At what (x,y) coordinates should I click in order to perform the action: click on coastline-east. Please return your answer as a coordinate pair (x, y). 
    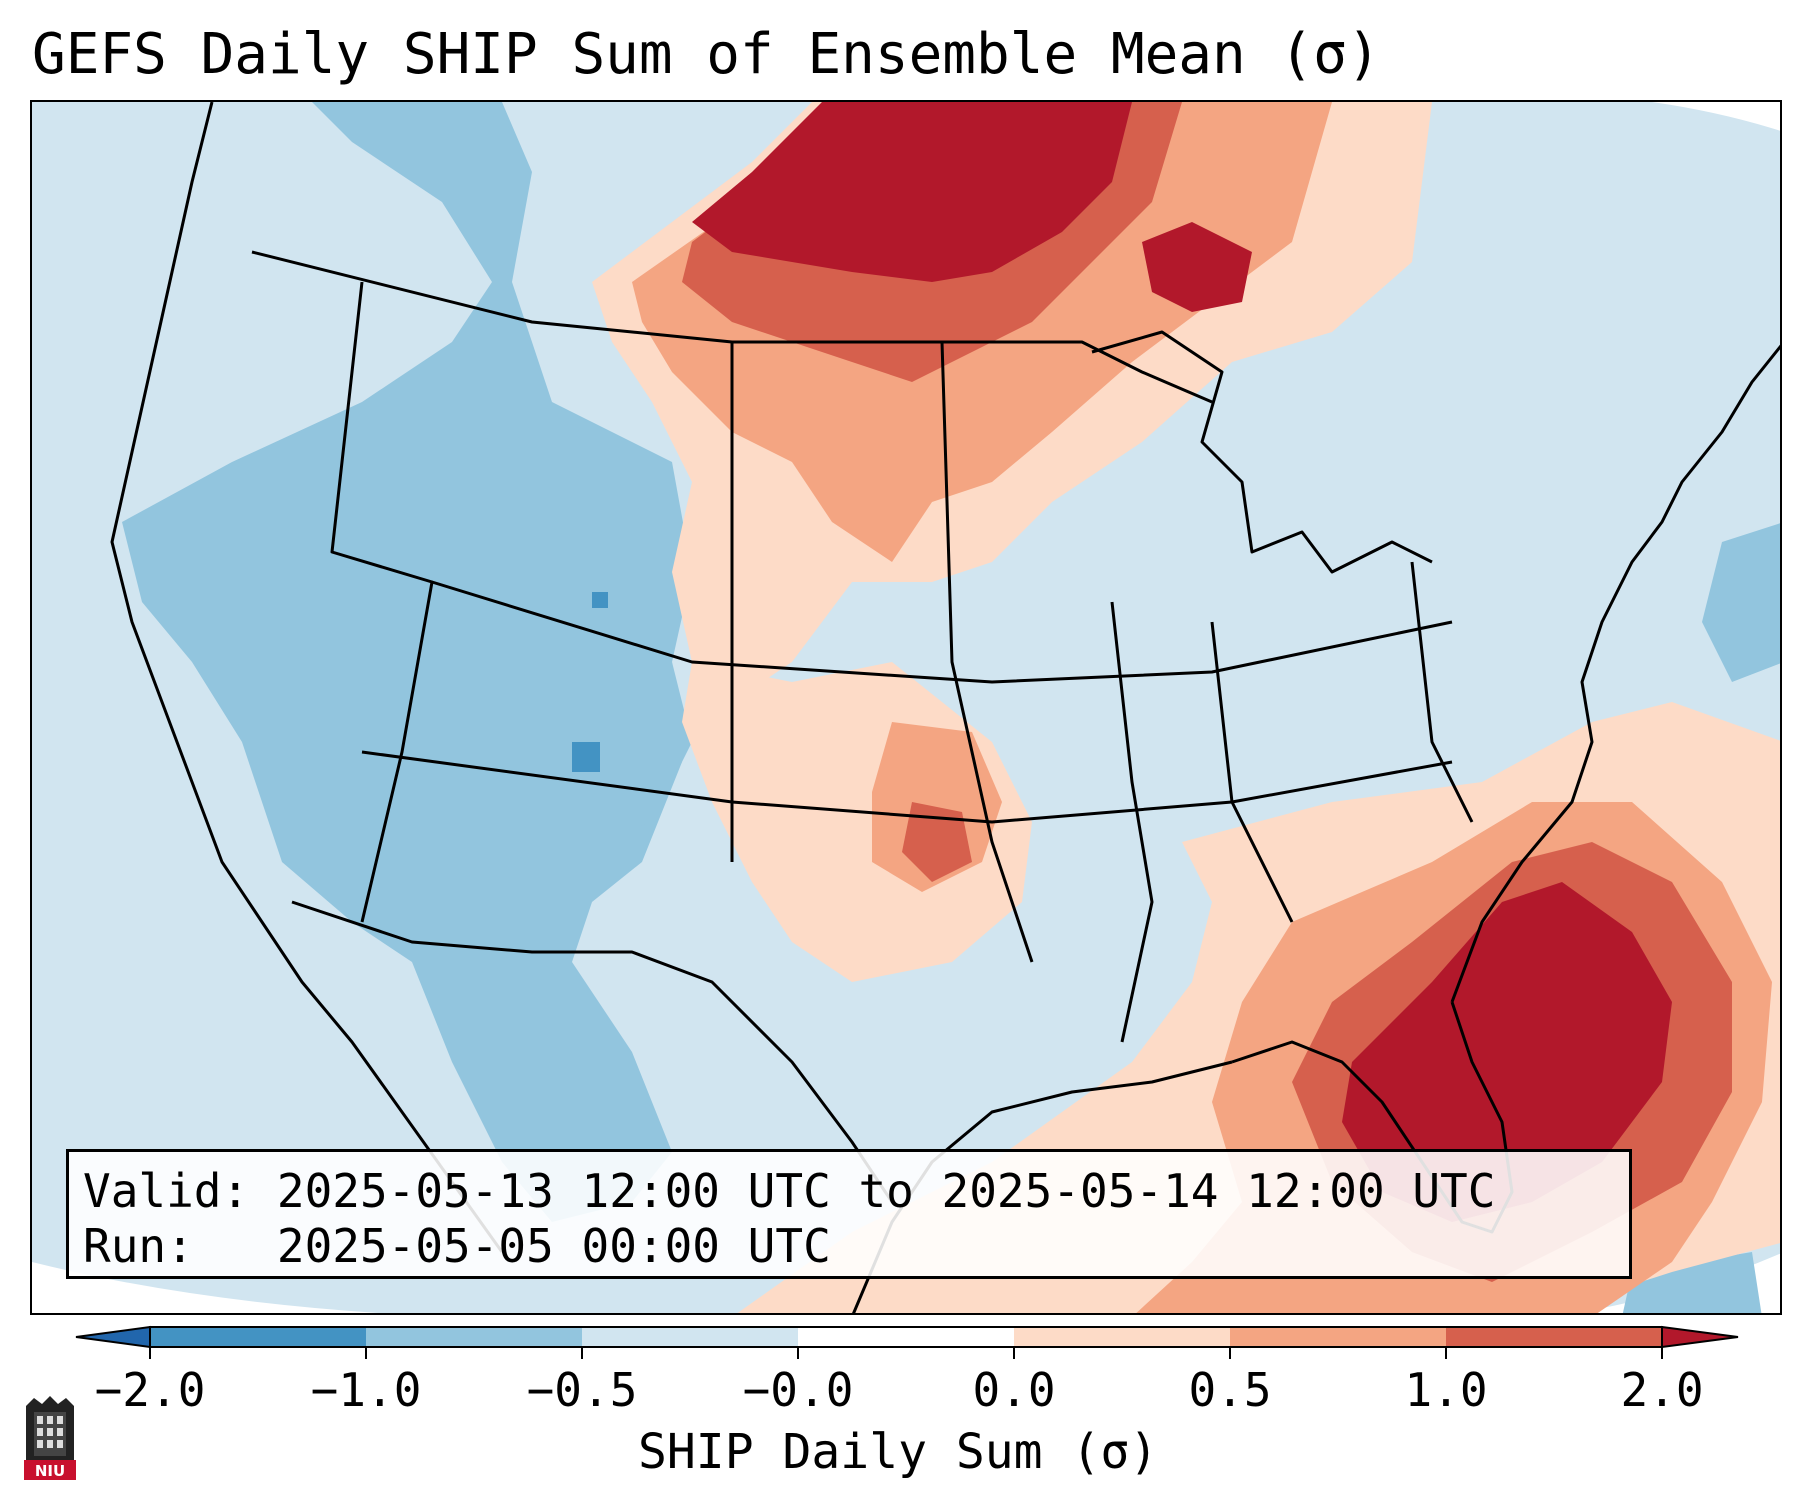
    Looking at the image, I should click on (1615, 673).